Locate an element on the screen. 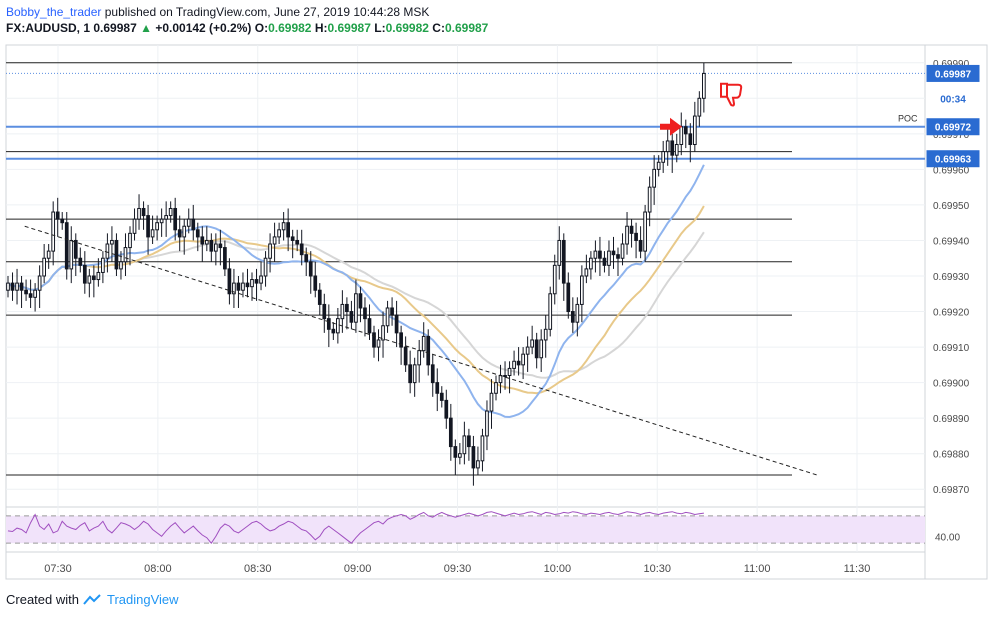 The image size is (988, 618). open-value: 0.69982 is located at coordinates (290, 28).